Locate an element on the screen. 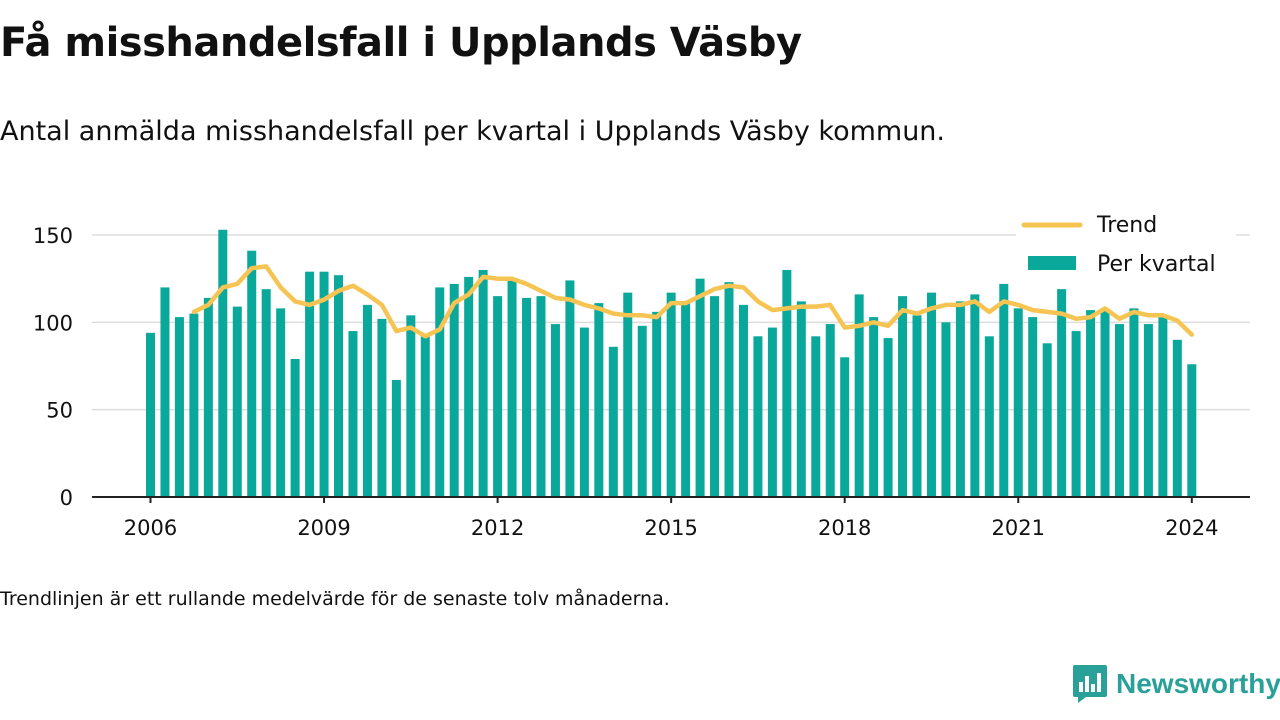 The height and width of the screenshot is (720, 1280). trend-series is located at coordinates (693, 301).